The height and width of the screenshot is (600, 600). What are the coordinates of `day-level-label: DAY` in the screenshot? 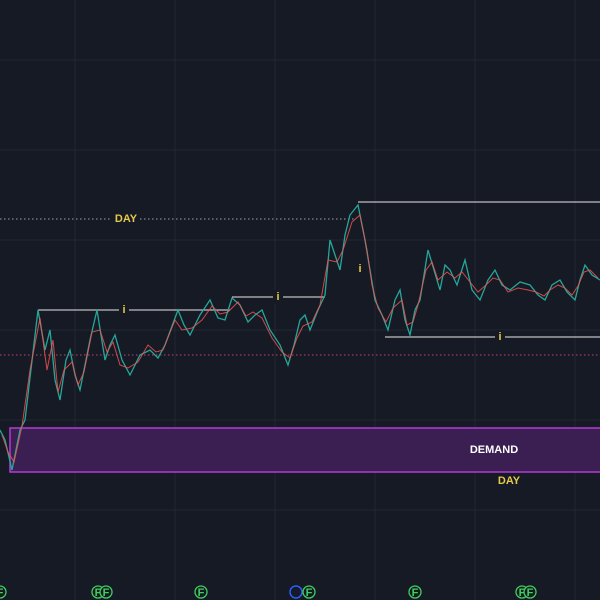 It's located at (126, 219).